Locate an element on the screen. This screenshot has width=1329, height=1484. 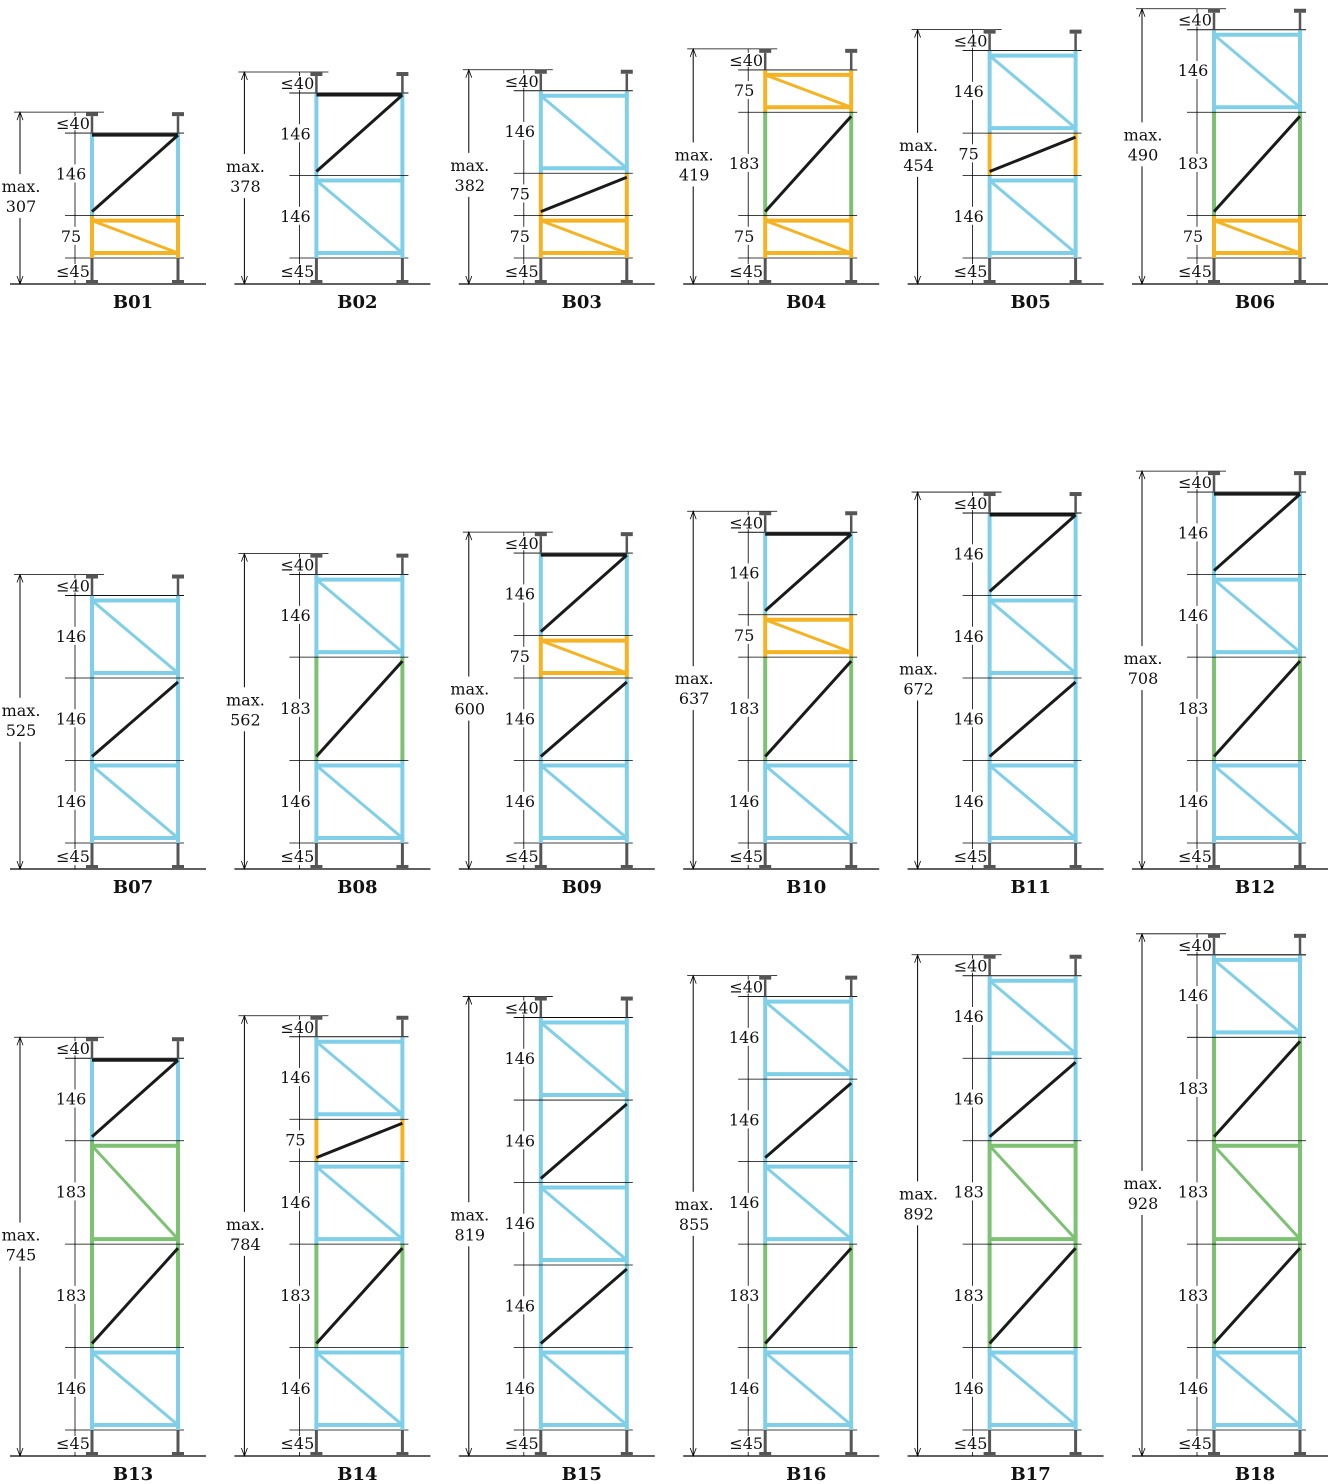
configuration-name: B13 is located at coordinates (133, 1474).